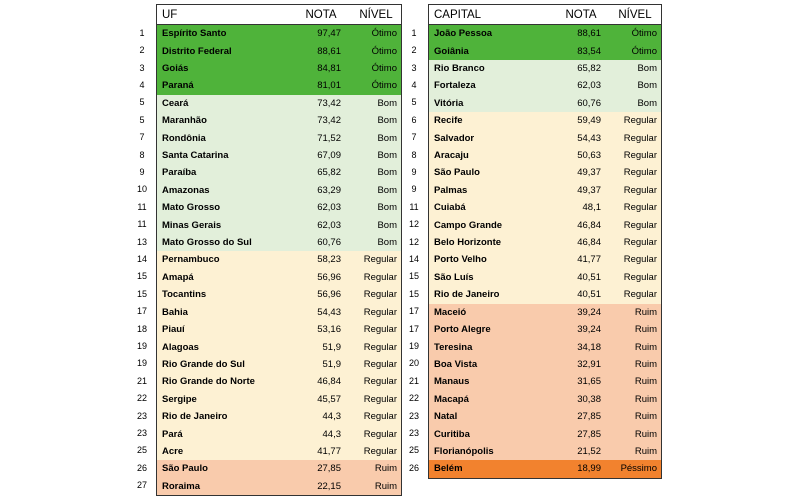 Image resolution: width=800 pixels, height=500 pixels. What do you see at coordinates (329, 277) in the screenshot?
I see `uf-cell-nota: 56,96` at bounding box center [329, 277].